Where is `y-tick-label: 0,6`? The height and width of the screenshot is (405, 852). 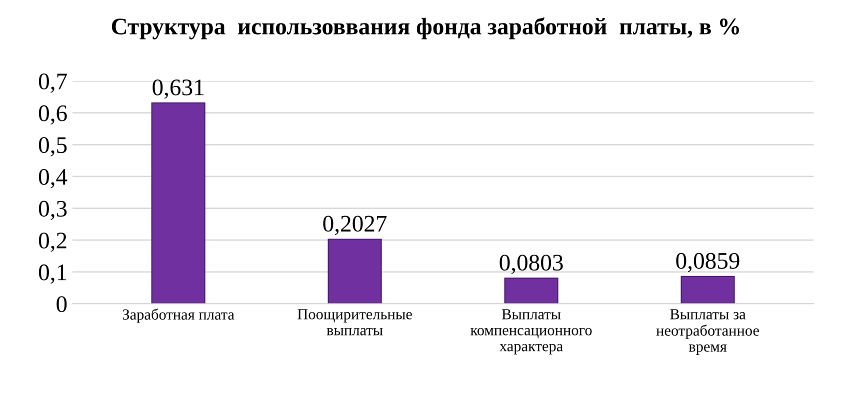 y-tick-label: 0,6 is located at coordinates (52, 115).